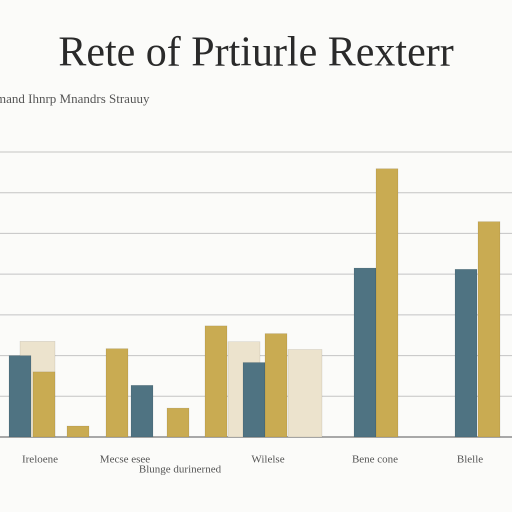 This screenshot has height=512, width=512. Describe the element at coordinates (267, 460) in the screenshot. I see `x-tick-label: Wilelse` at that location.